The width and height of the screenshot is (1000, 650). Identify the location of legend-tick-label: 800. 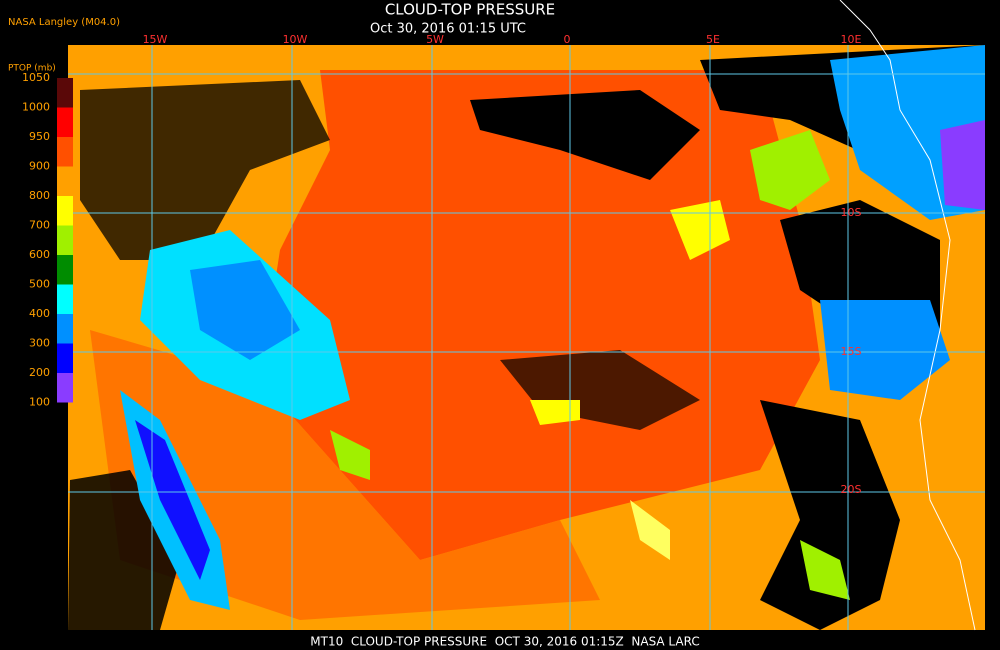
(39, 195).